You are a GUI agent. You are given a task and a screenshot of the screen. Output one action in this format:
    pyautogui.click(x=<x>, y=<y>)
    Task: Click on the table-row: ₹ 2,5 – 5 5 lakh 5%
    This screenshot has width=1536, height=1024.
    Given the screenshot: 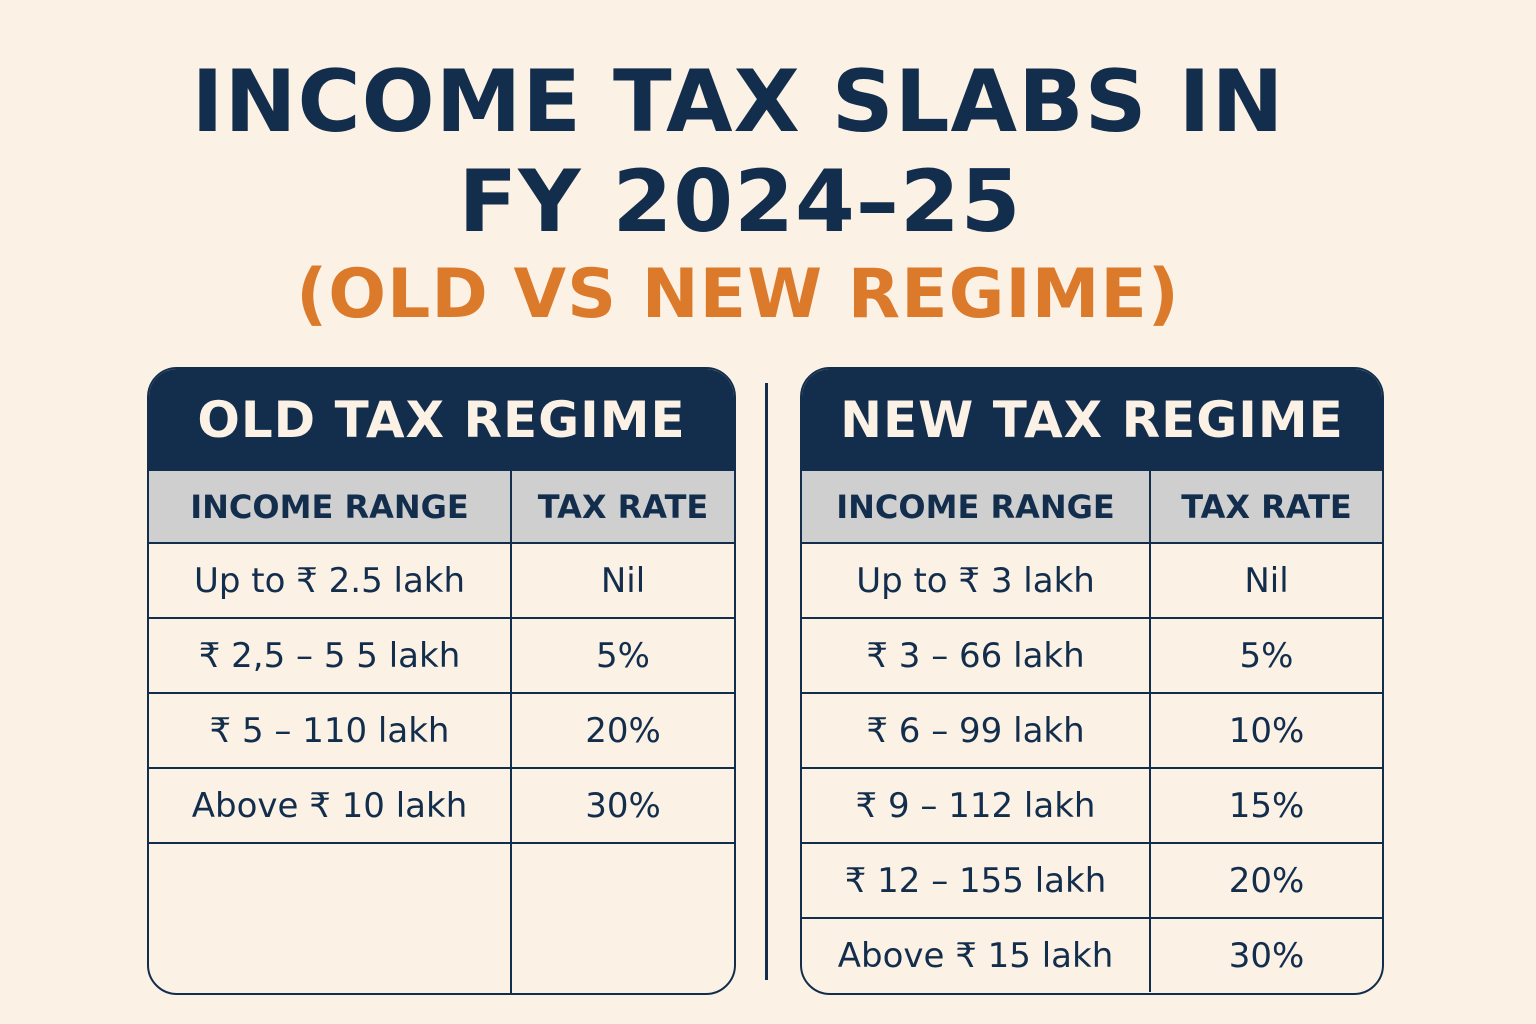 What is the action you would take?
    pyautogui.click(x=441, y=655)
    